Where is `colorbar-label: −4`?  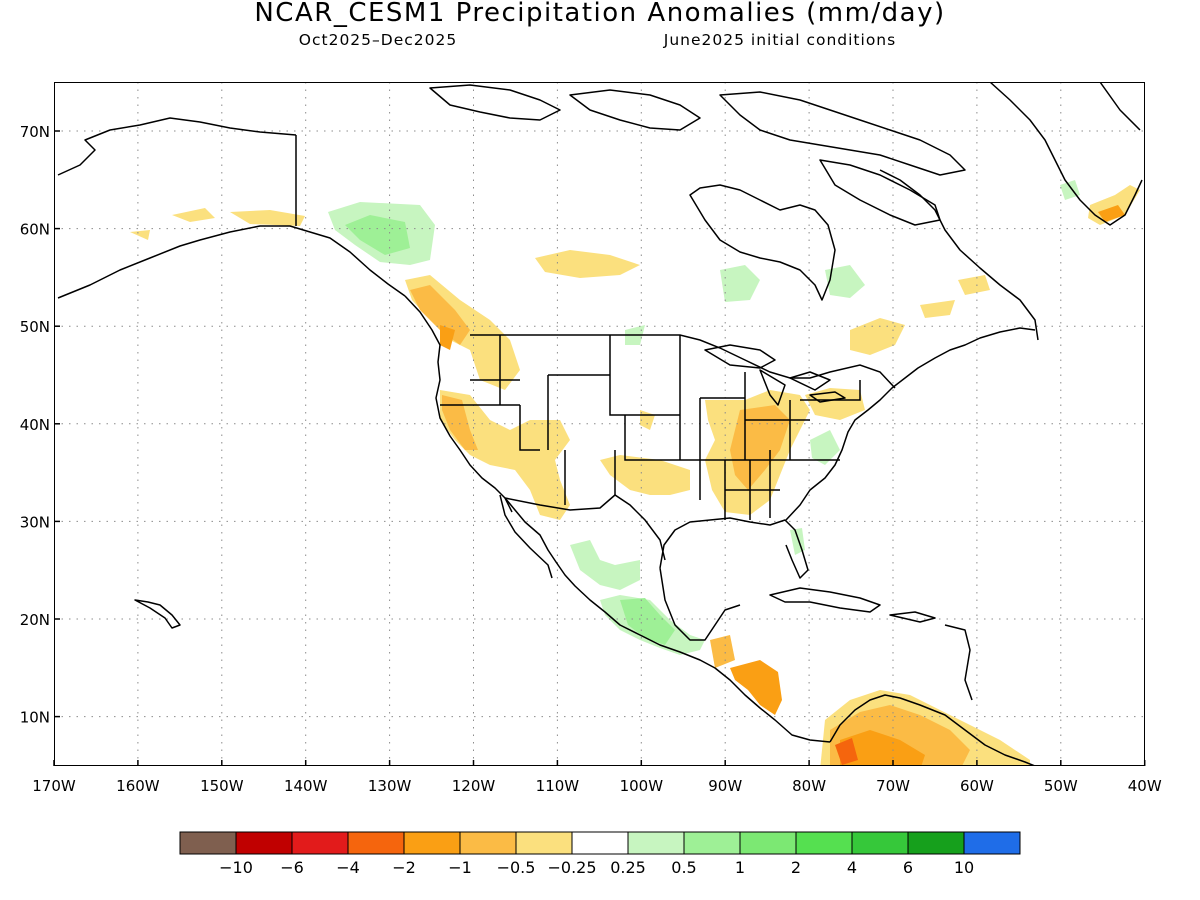 colorbar-label: −4 is located at coordinates (348, 867).